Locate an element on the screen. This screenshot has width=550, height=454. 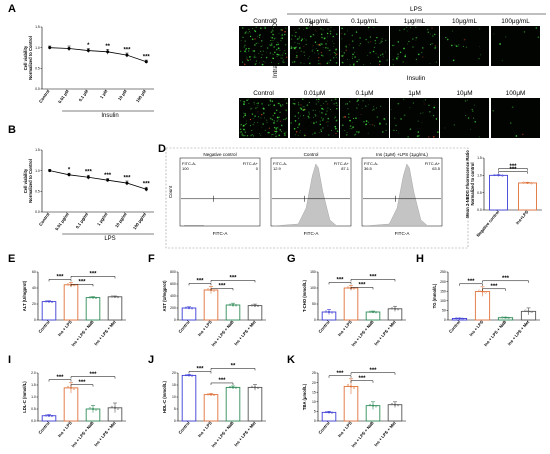
panel-a-x-tick-label: 0.1 μM is located at coordinates (84, 95).